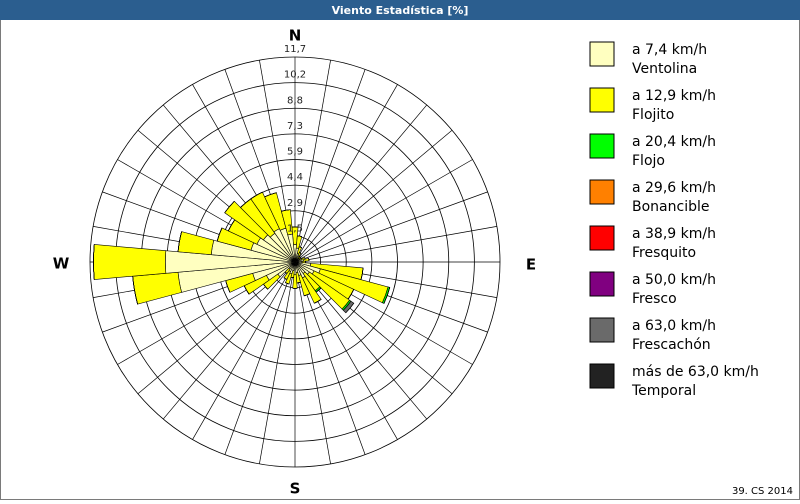  Describe the element at coordinates (295, 126) in the screenshot. I see `y-tick-label: 7,3` at that location.